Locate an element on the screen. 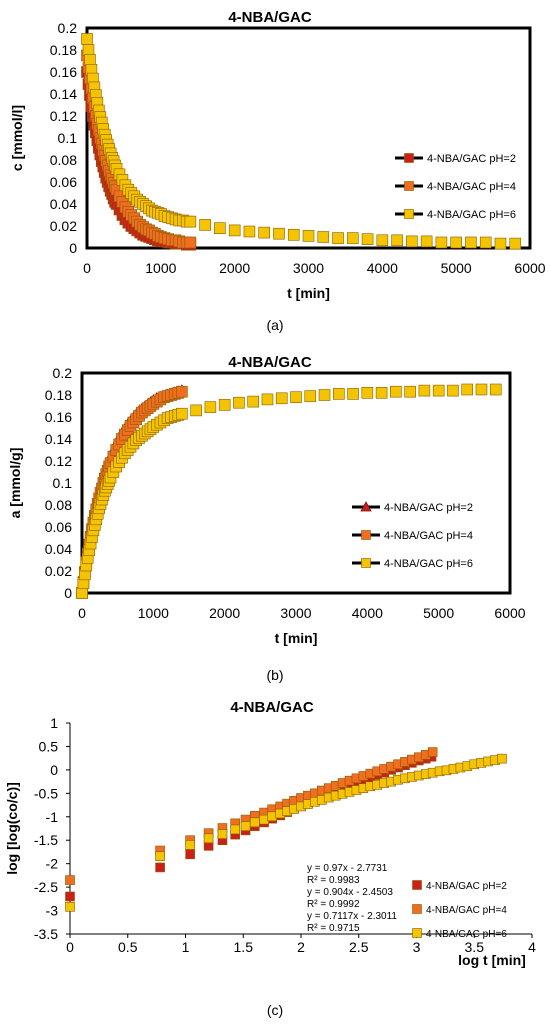 The image size is (550, 1026). series-pH4 is located at coordinates (251, 816).